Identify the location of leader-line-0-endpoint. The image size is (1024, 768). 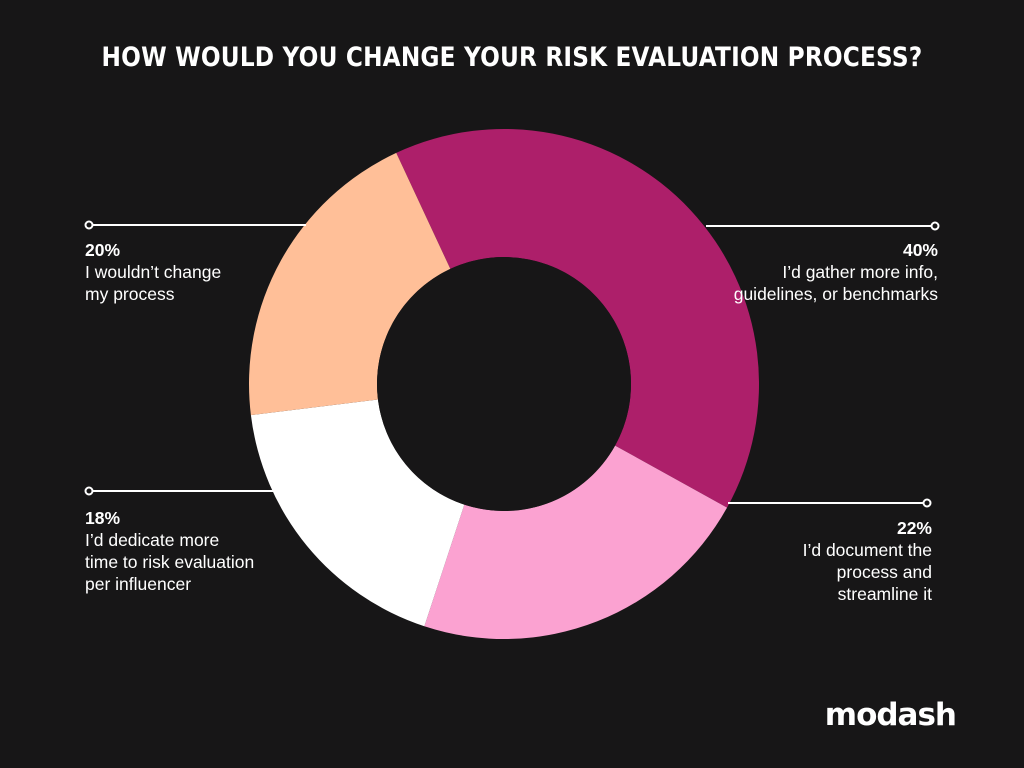
(935, 226).